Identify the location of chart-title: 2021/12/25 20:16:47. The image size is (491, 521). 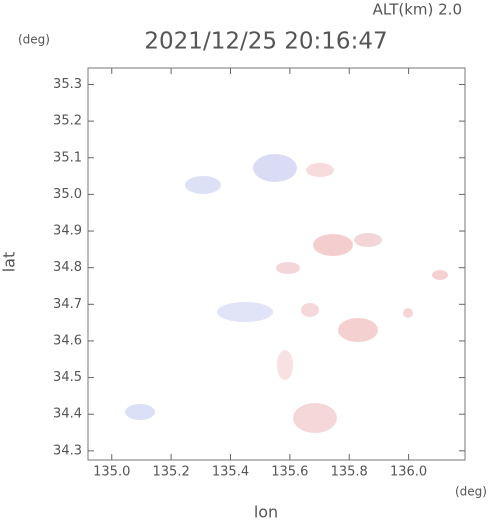
(265, 42).